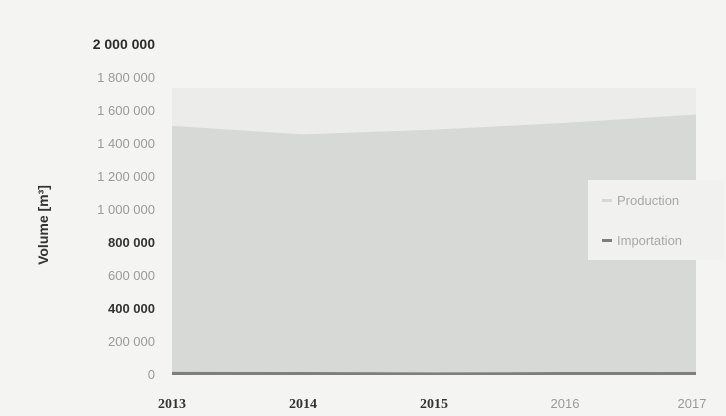 The image size is (726, 416). I want to click on legend-box, so click(656, 220).